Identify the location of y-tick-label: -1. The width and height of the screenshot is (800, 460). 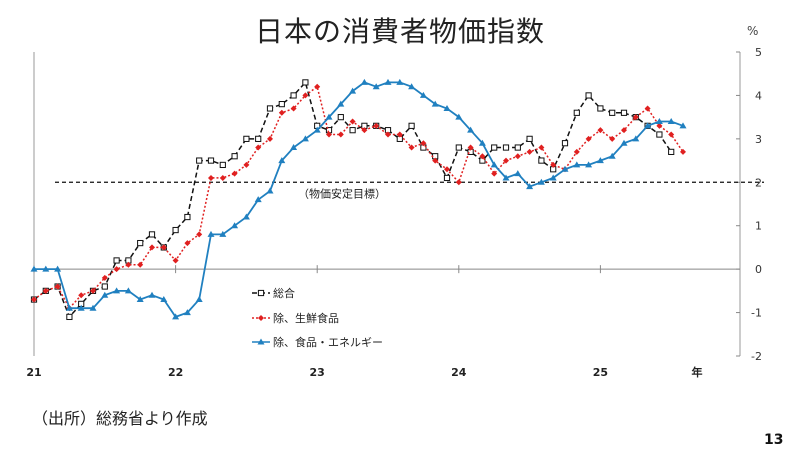
(756, 313).